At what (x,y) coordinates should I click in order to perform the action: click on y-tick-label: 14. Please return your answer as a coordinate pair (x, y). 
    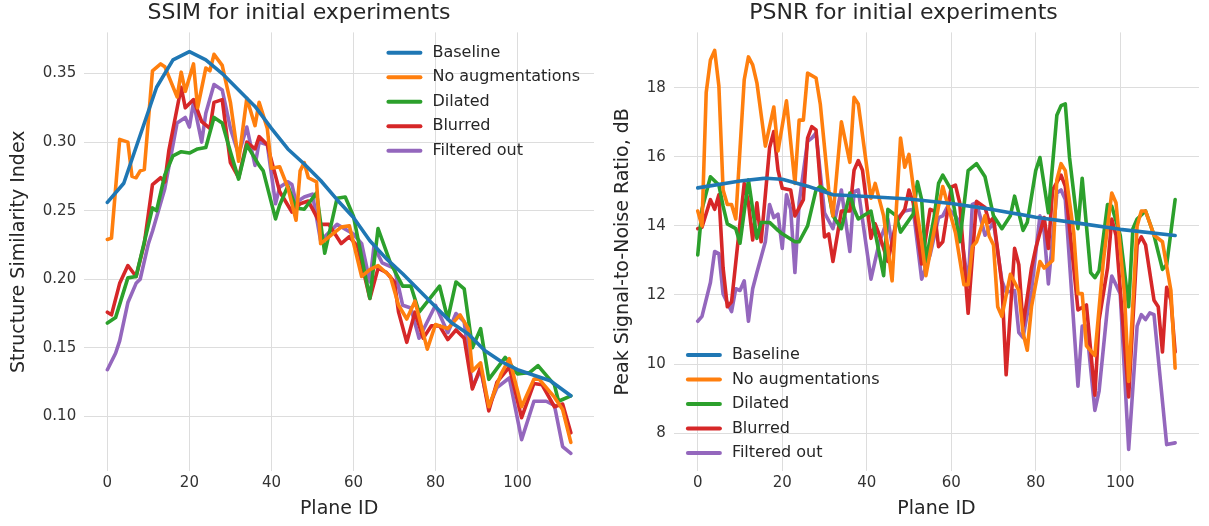
    Looking at the image, I should click on (656, 224).